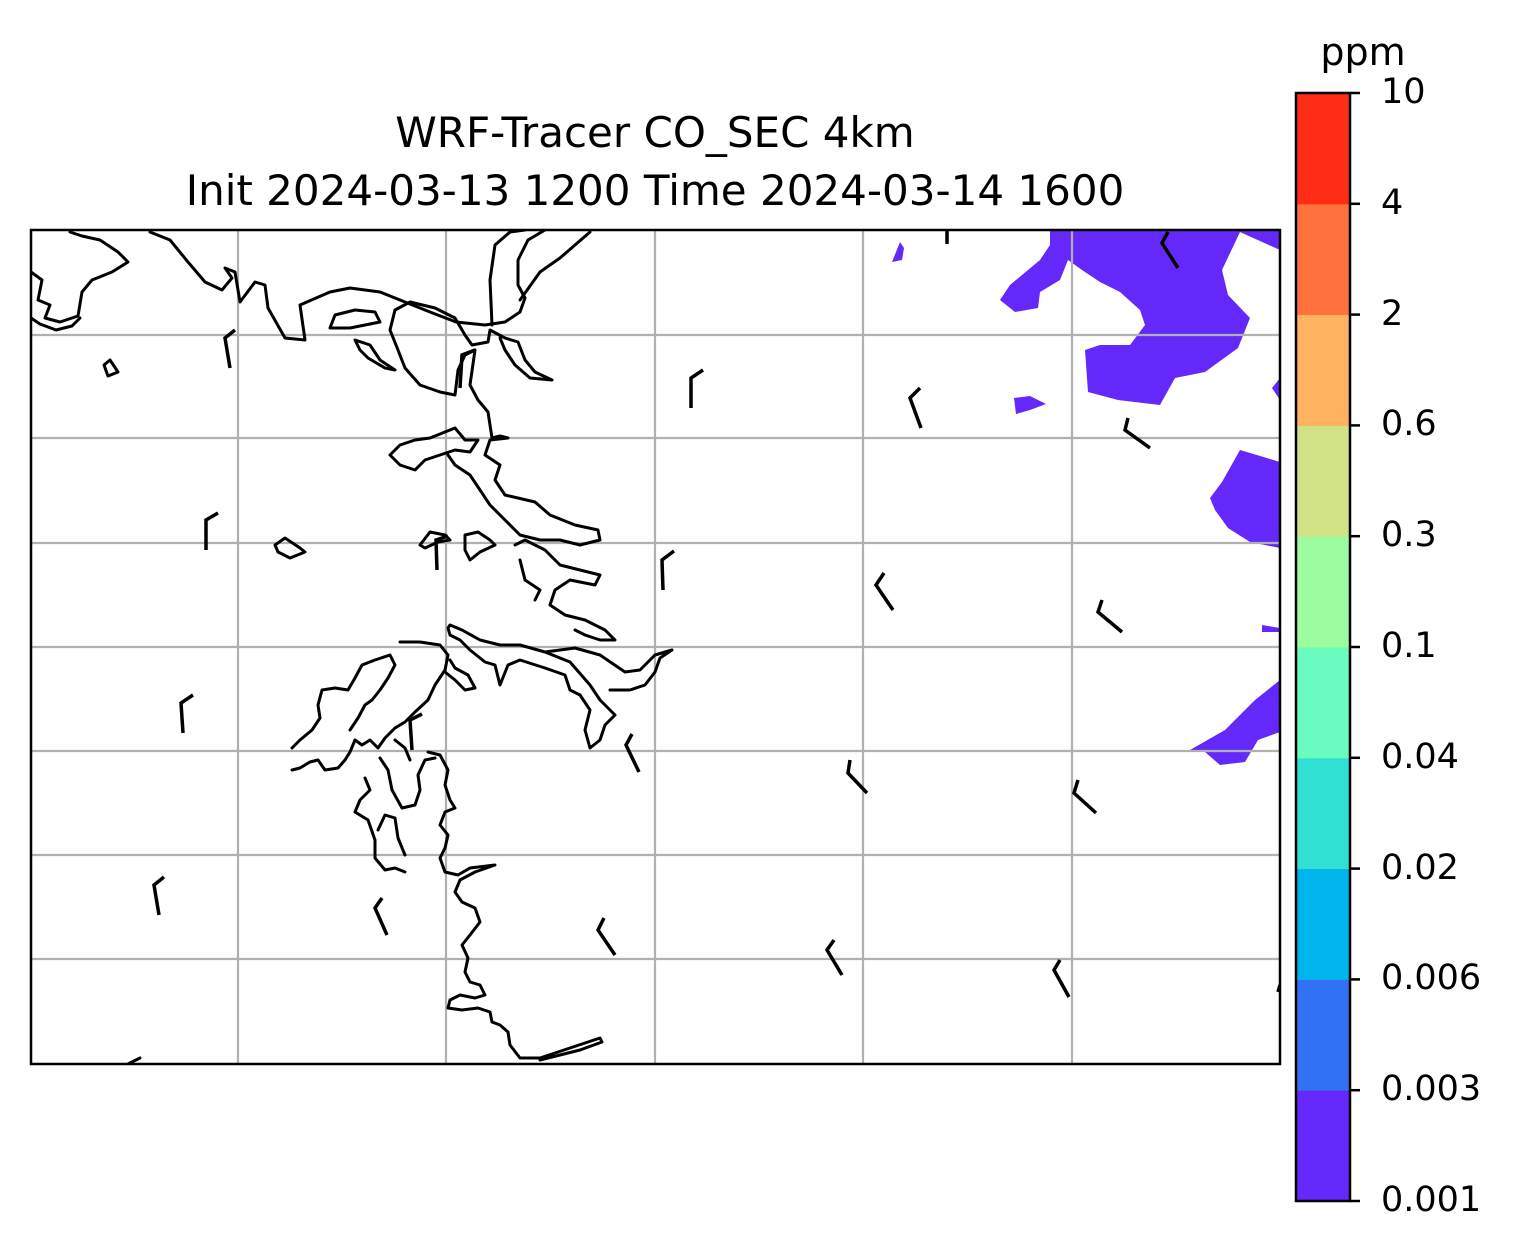 Image resolution: width=1528 pixels, height=1256 pixels. I want to click on coastline-northwest, so click(80, 277).